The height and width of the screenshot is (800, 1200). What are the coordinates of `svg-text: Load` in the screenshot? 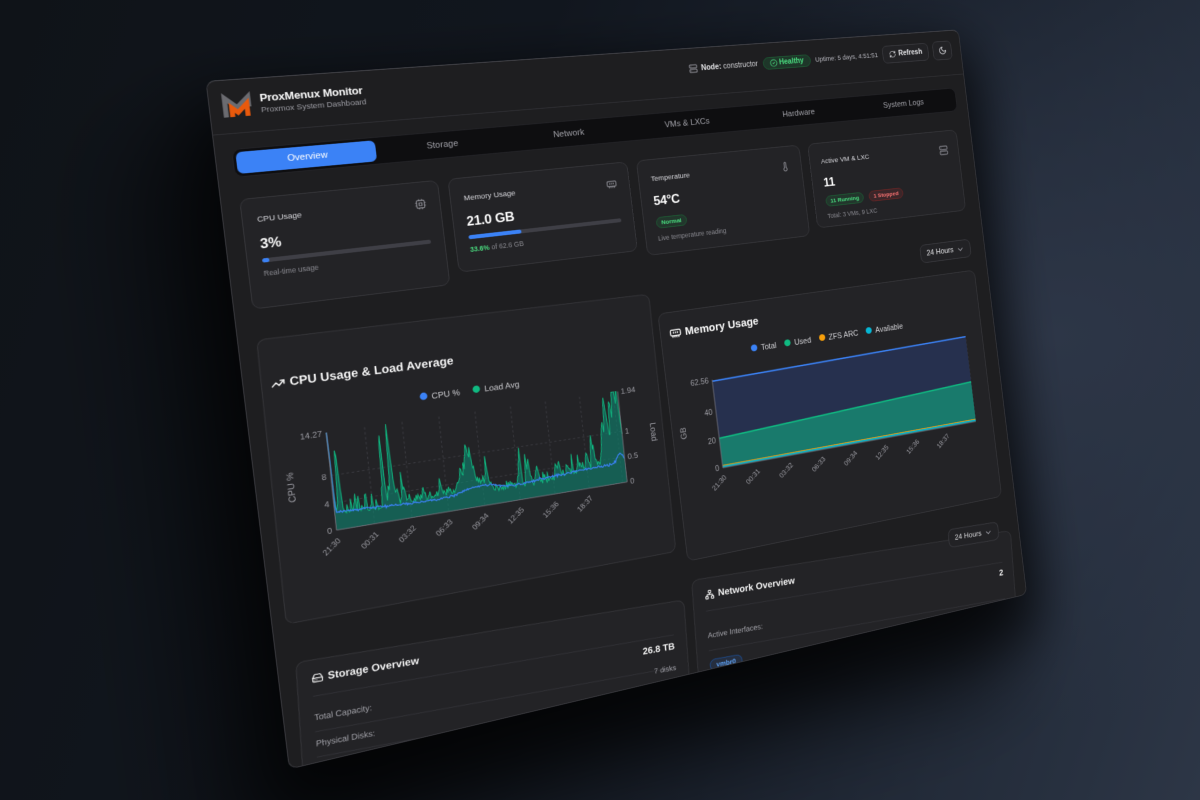 It's located at (652, 432).